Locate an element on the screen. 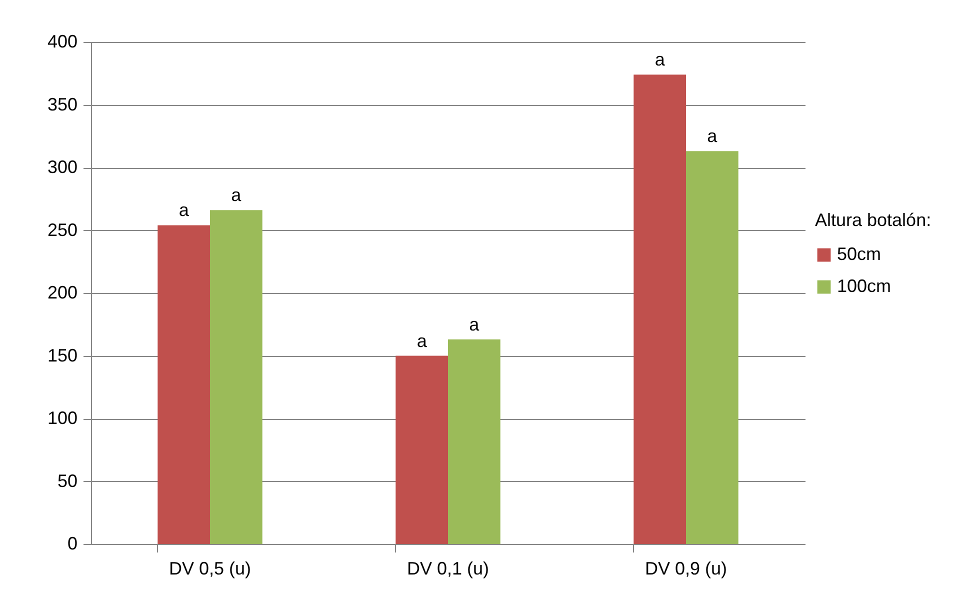  y-tick-label: 150 is located at coordinates (62, 355).